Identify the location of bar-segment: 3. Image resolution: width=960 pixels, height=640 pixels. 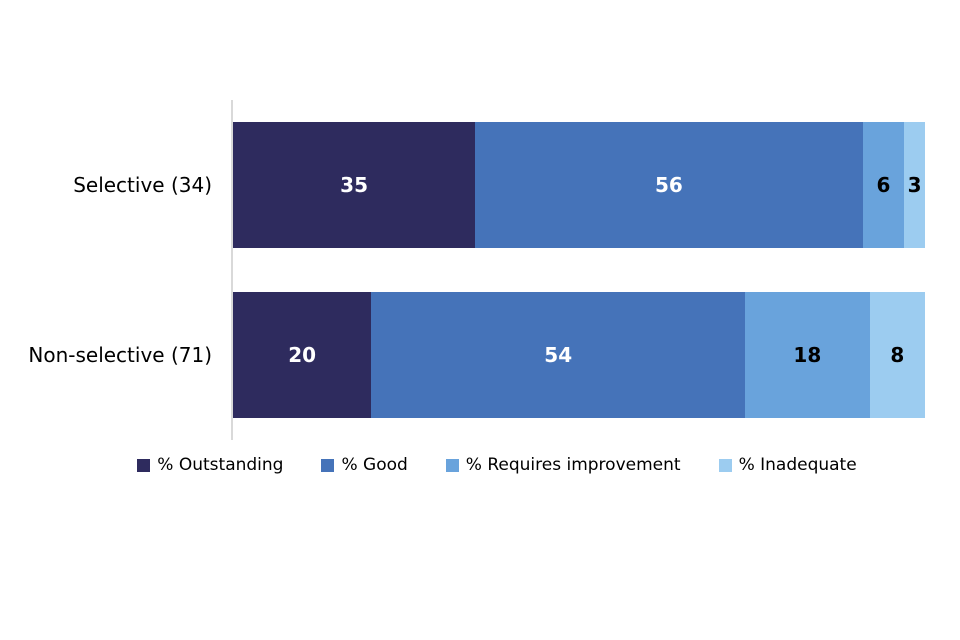
(914, 185).